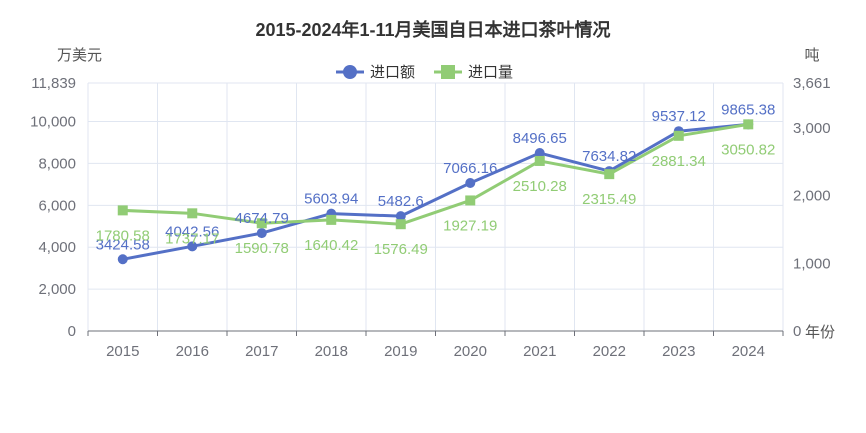  I want to click on y-right-tick-label: 0, so click(797, 331).